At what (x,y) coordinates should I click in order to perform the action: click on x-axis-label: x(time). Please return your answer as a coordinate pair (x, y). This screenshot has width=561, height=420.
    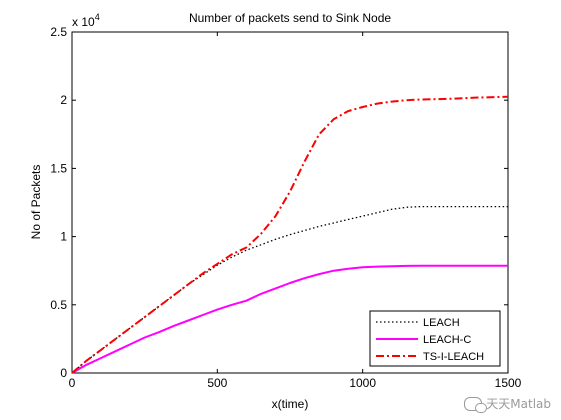
    Looking at the image, I should click on (290, 404).